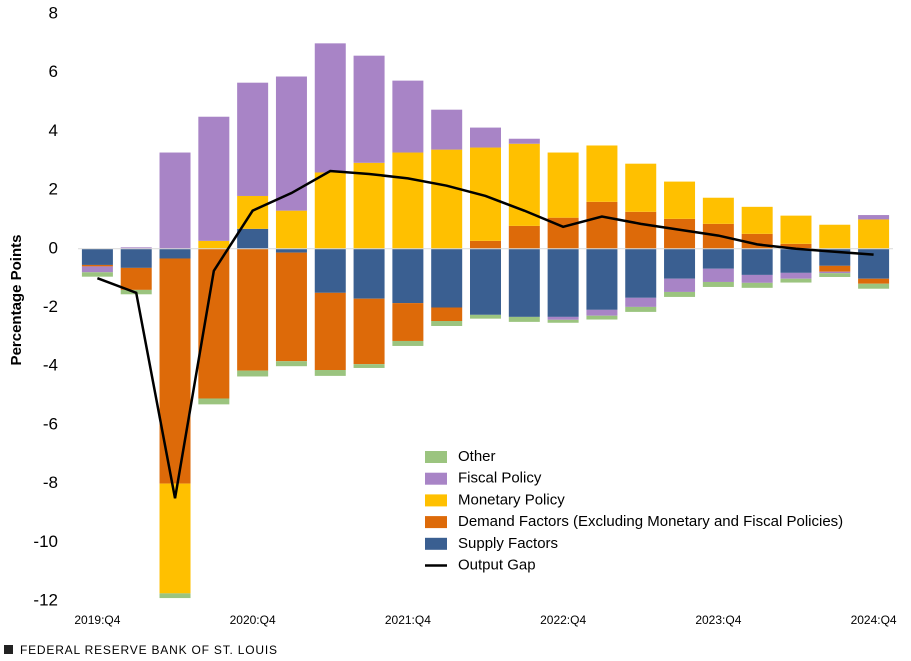 This screenshot has width=911, height=661. I want to click on y-tick-label: 2, so click(53, 189).